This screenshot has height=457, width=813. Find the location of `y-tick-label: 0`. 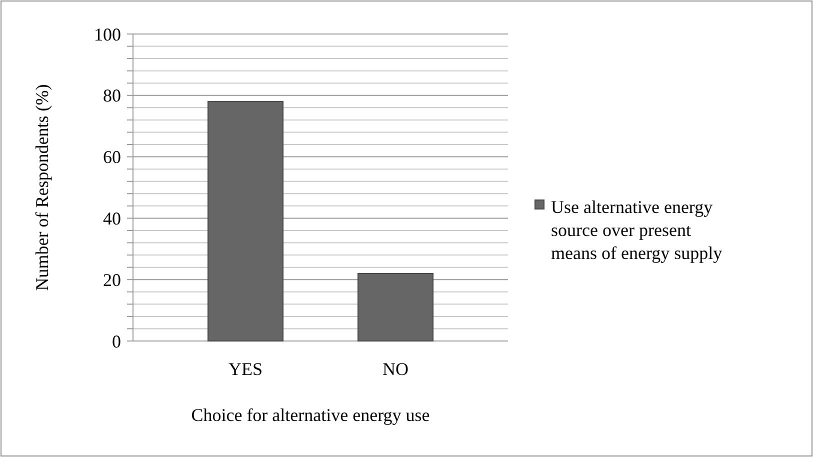

y-tick-label: 0 is located at coordinates (116, 341).